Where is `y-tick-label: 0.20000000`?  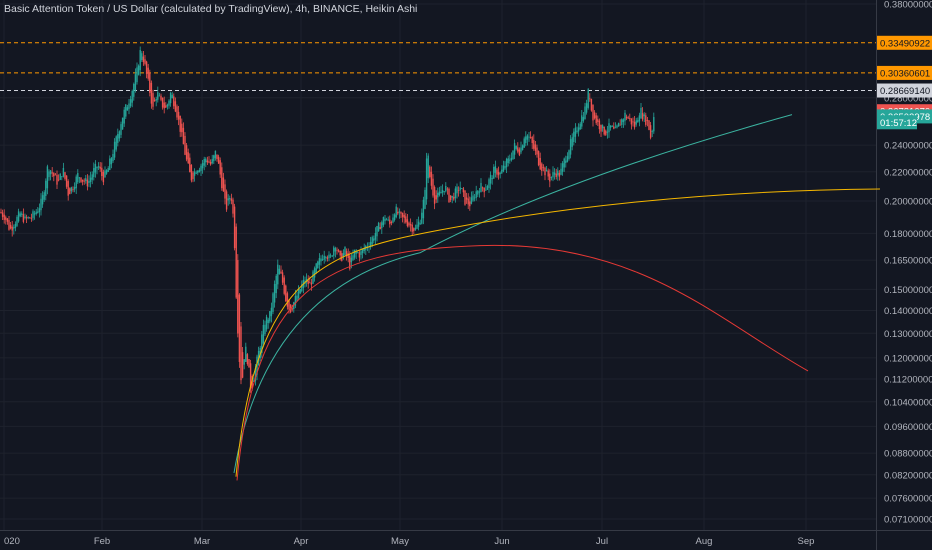 y-tick-label: 0.20000000 is located at coordinates (908, 202).